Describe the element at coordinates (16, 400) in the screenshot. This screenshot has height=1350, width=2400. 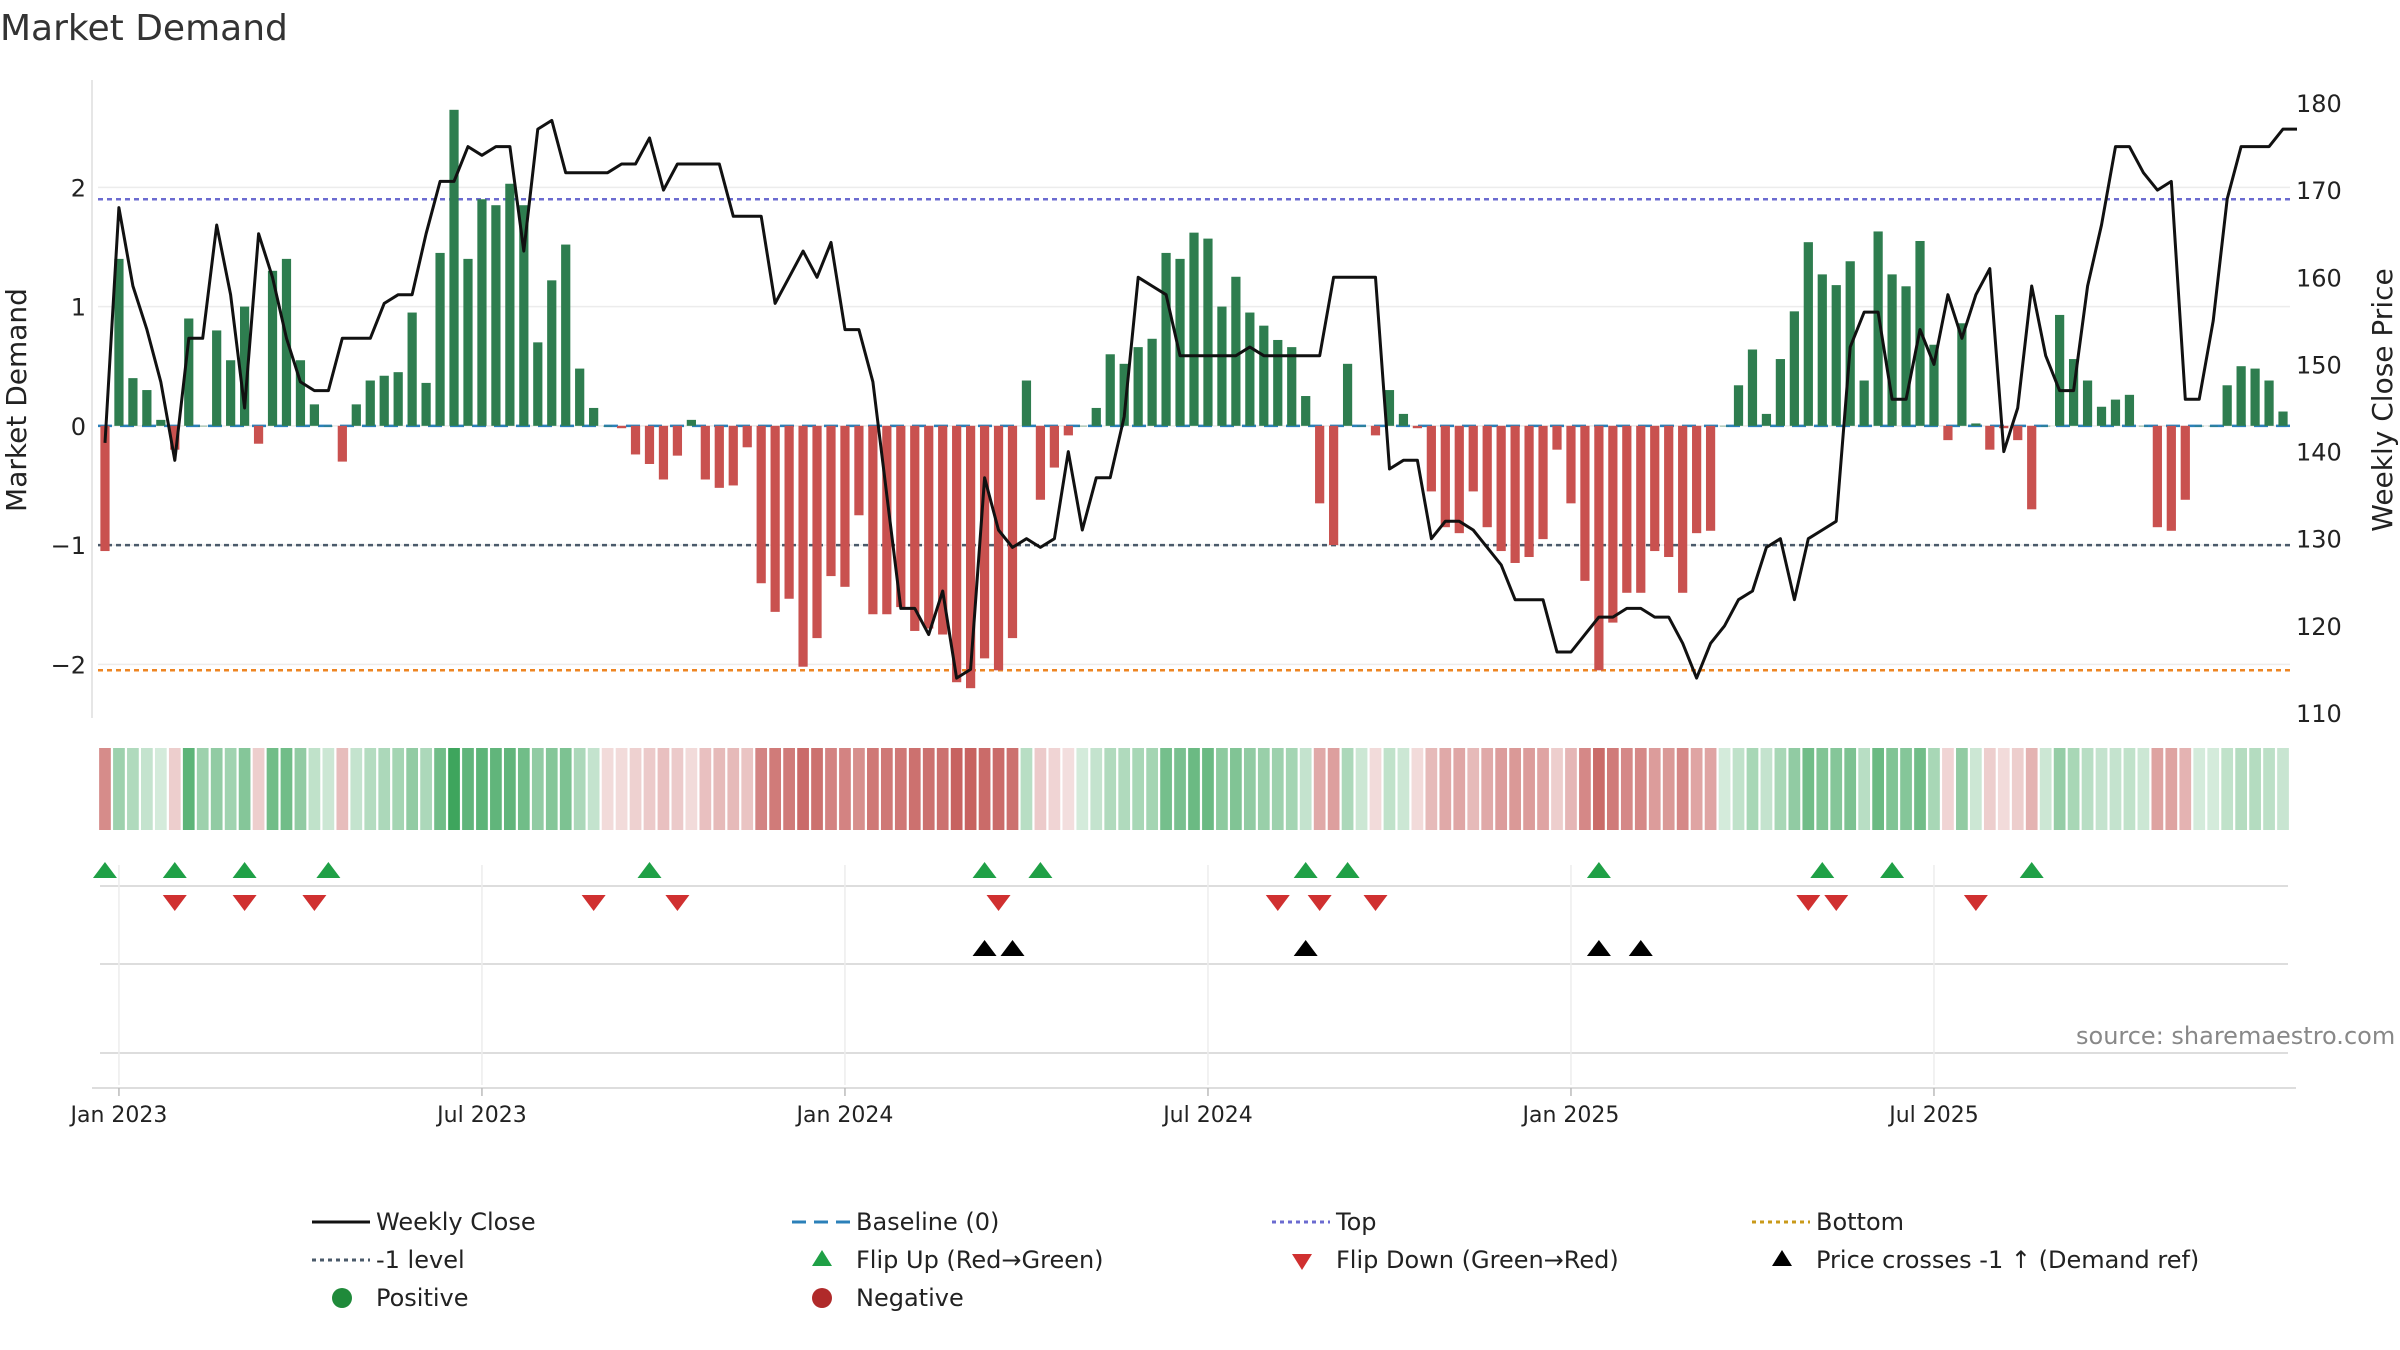
I see `y-axis-label: Market Demand` at that location.